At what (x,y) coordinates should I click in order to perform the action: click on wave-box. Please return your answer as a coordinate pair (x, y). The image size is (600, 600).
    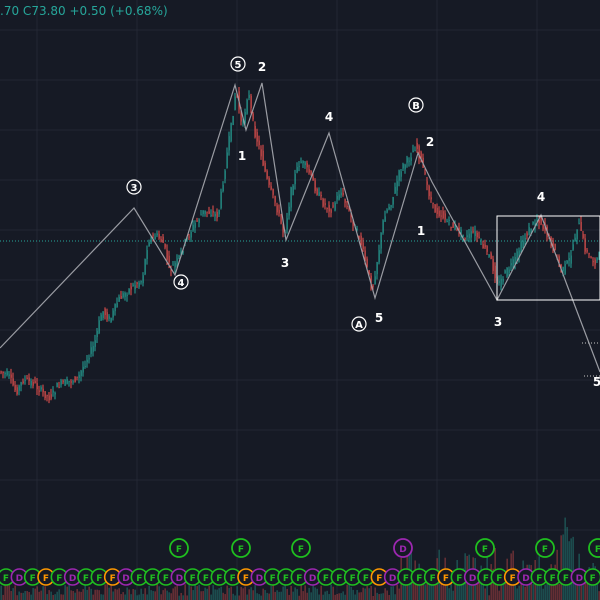
    Looking at the image, I should click on (548, 258).